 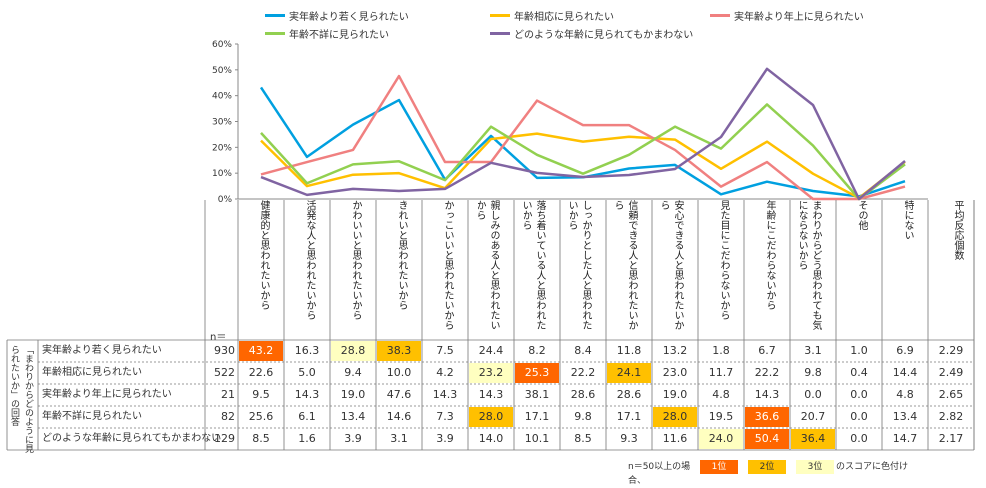 I want to click on table-cell: 16.3, so click(x=307, y=350).